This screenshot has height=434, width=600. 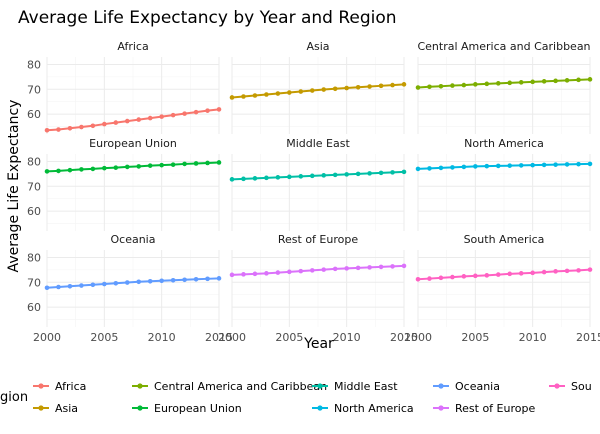 What do you see at coordinates (187, 408) in the screenshot?
I see `legend-item-european-union: European Union` at bounding box center [187, 408].